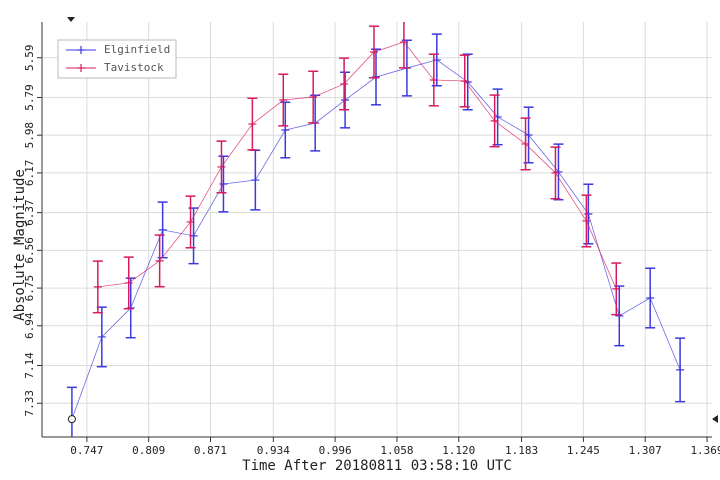 The image size is (720, 480). What do you see at coordinates (148, 450) in the screenshot?
I see `x-tick-label: 0.809` at bounding box center [148, 450].